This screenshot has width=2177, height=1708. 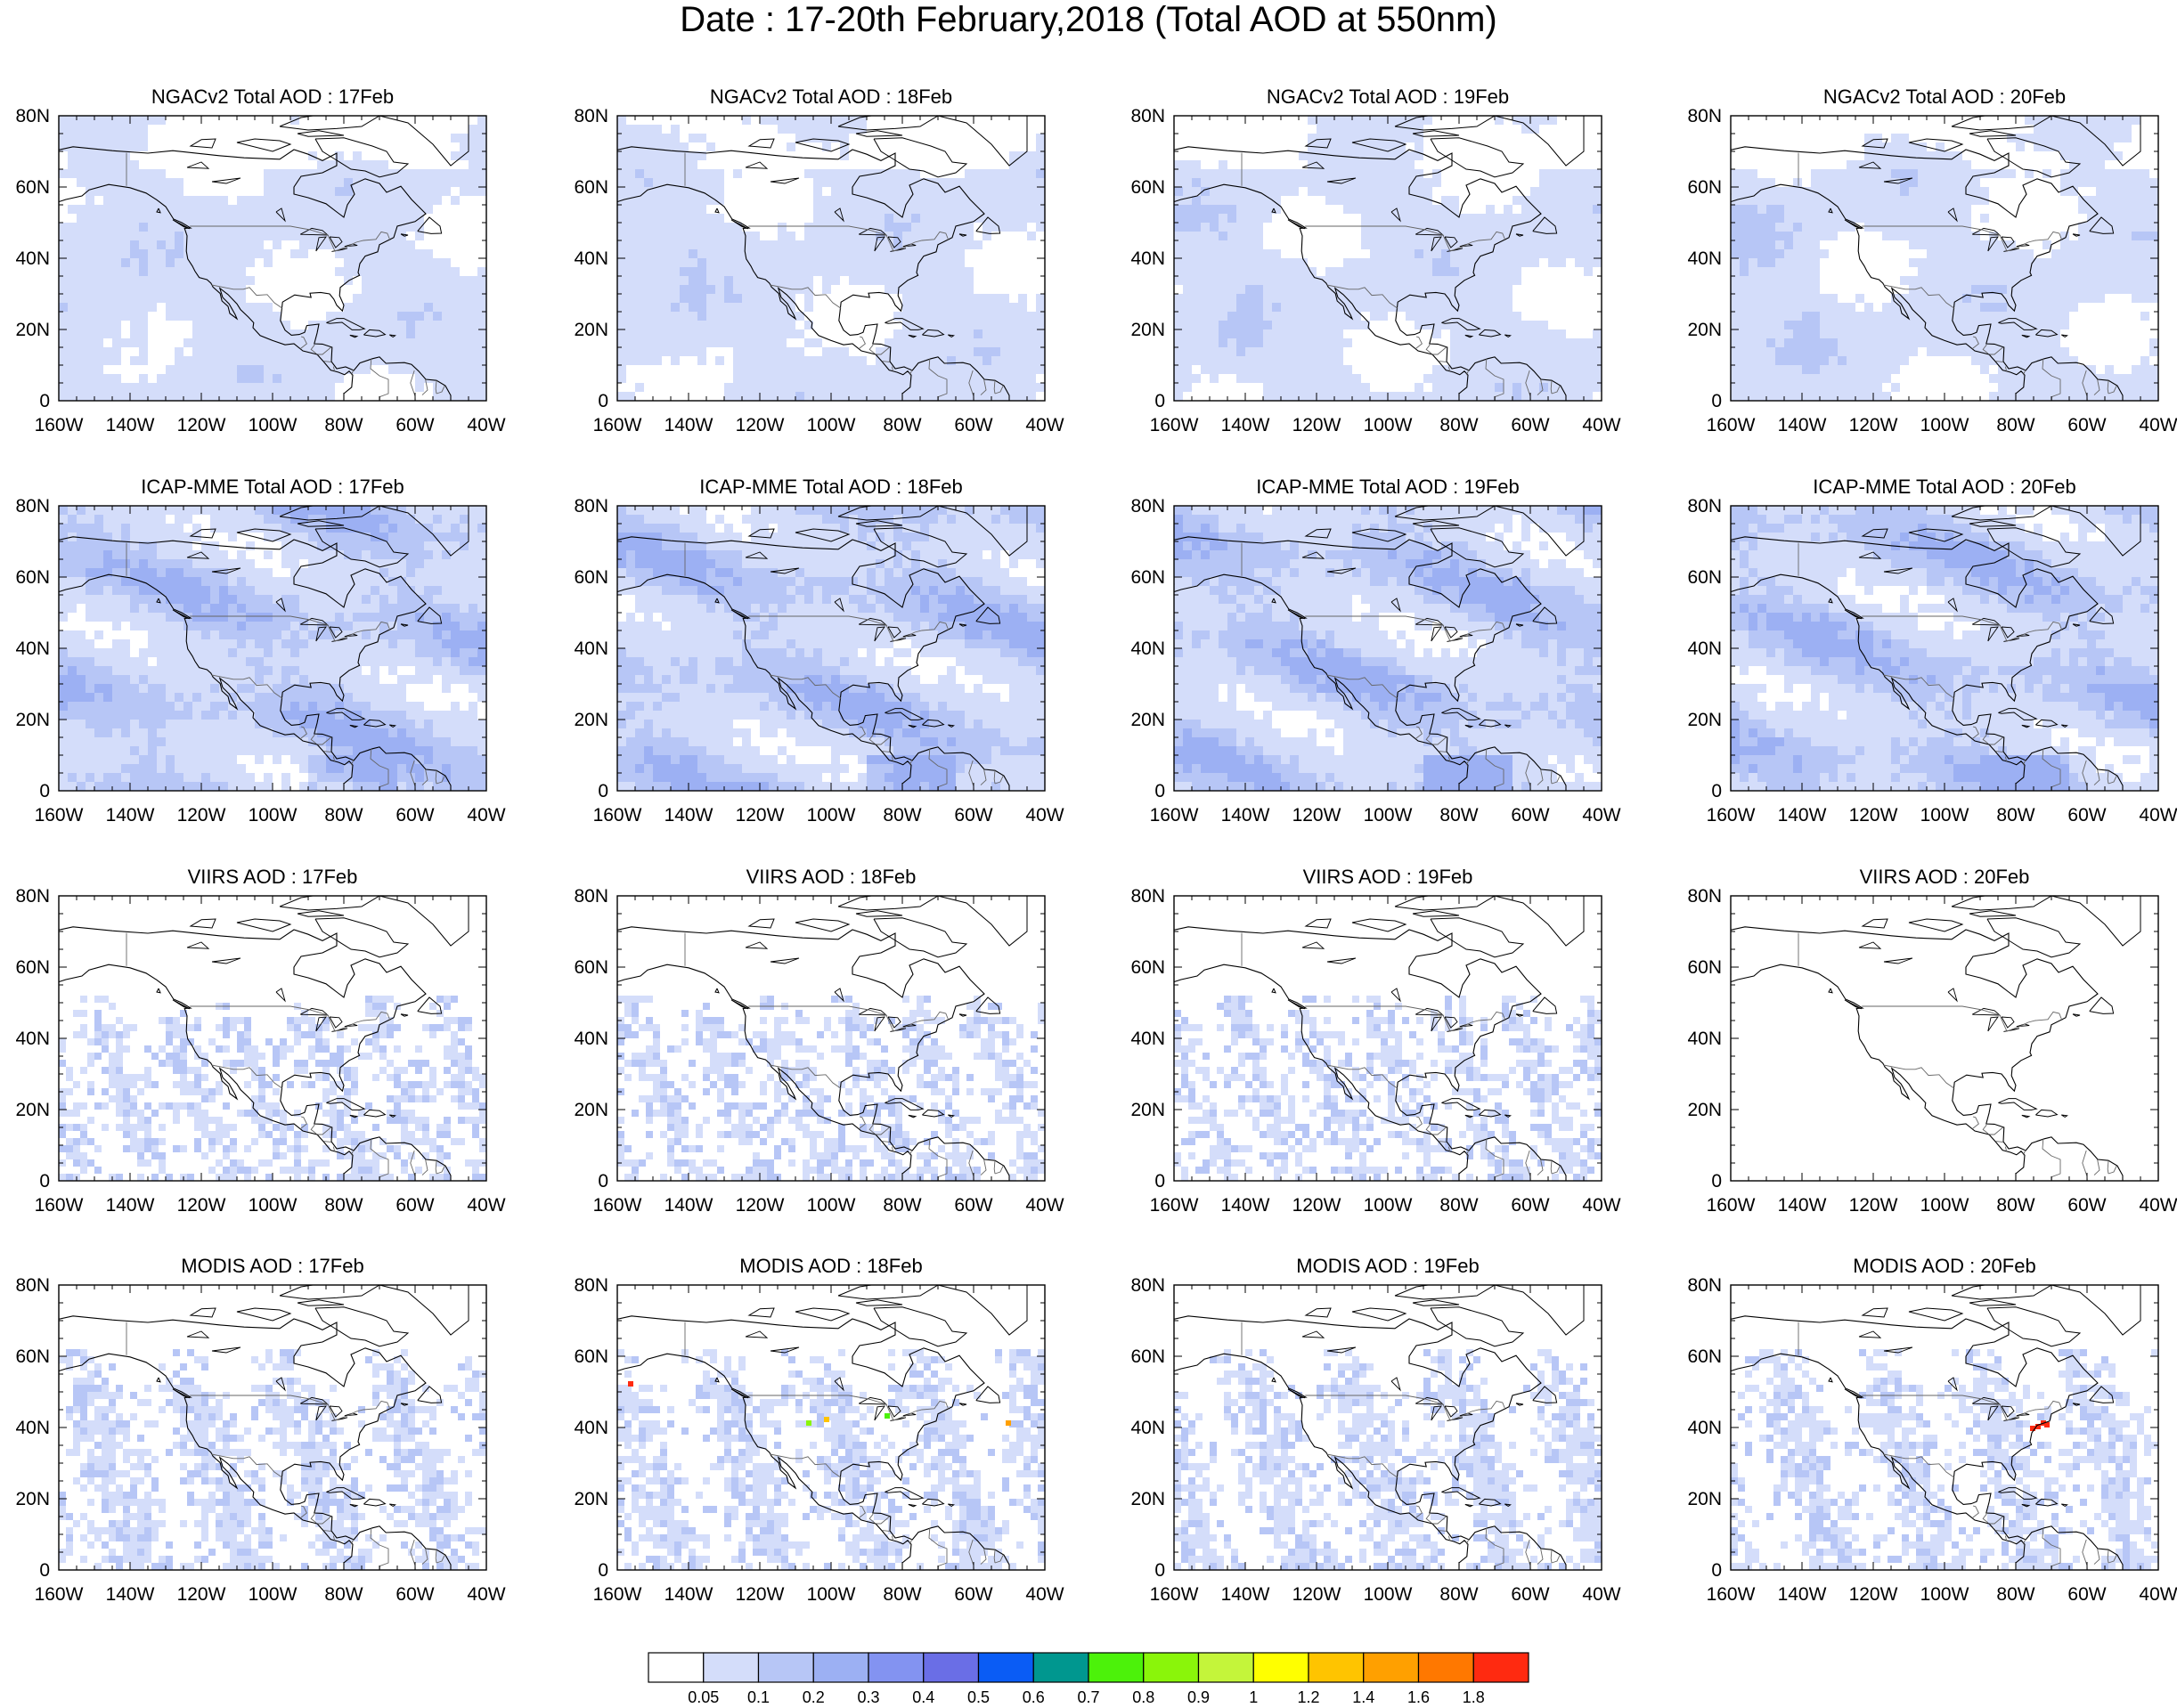 I want to click on x-tick-label: 100W, so click(x=831, y=1595).